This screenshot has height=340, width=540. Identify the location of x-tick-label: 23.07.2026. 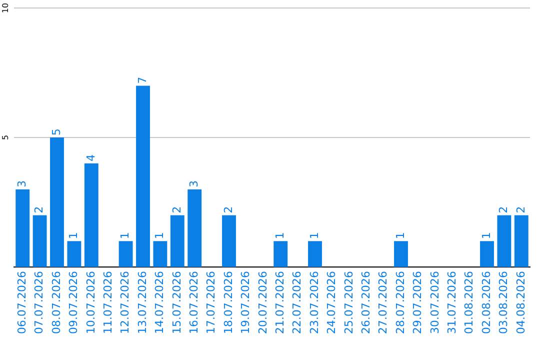
(314, 302).